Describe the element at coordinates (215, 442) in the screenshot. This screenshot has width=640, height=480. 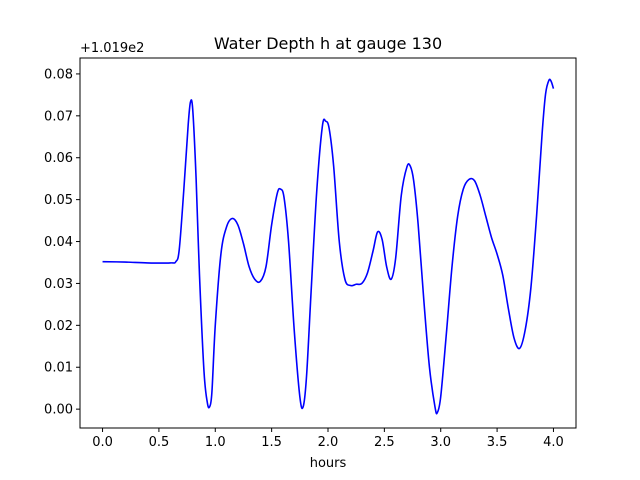
I see `x-tick-label: 1.0` at that location.